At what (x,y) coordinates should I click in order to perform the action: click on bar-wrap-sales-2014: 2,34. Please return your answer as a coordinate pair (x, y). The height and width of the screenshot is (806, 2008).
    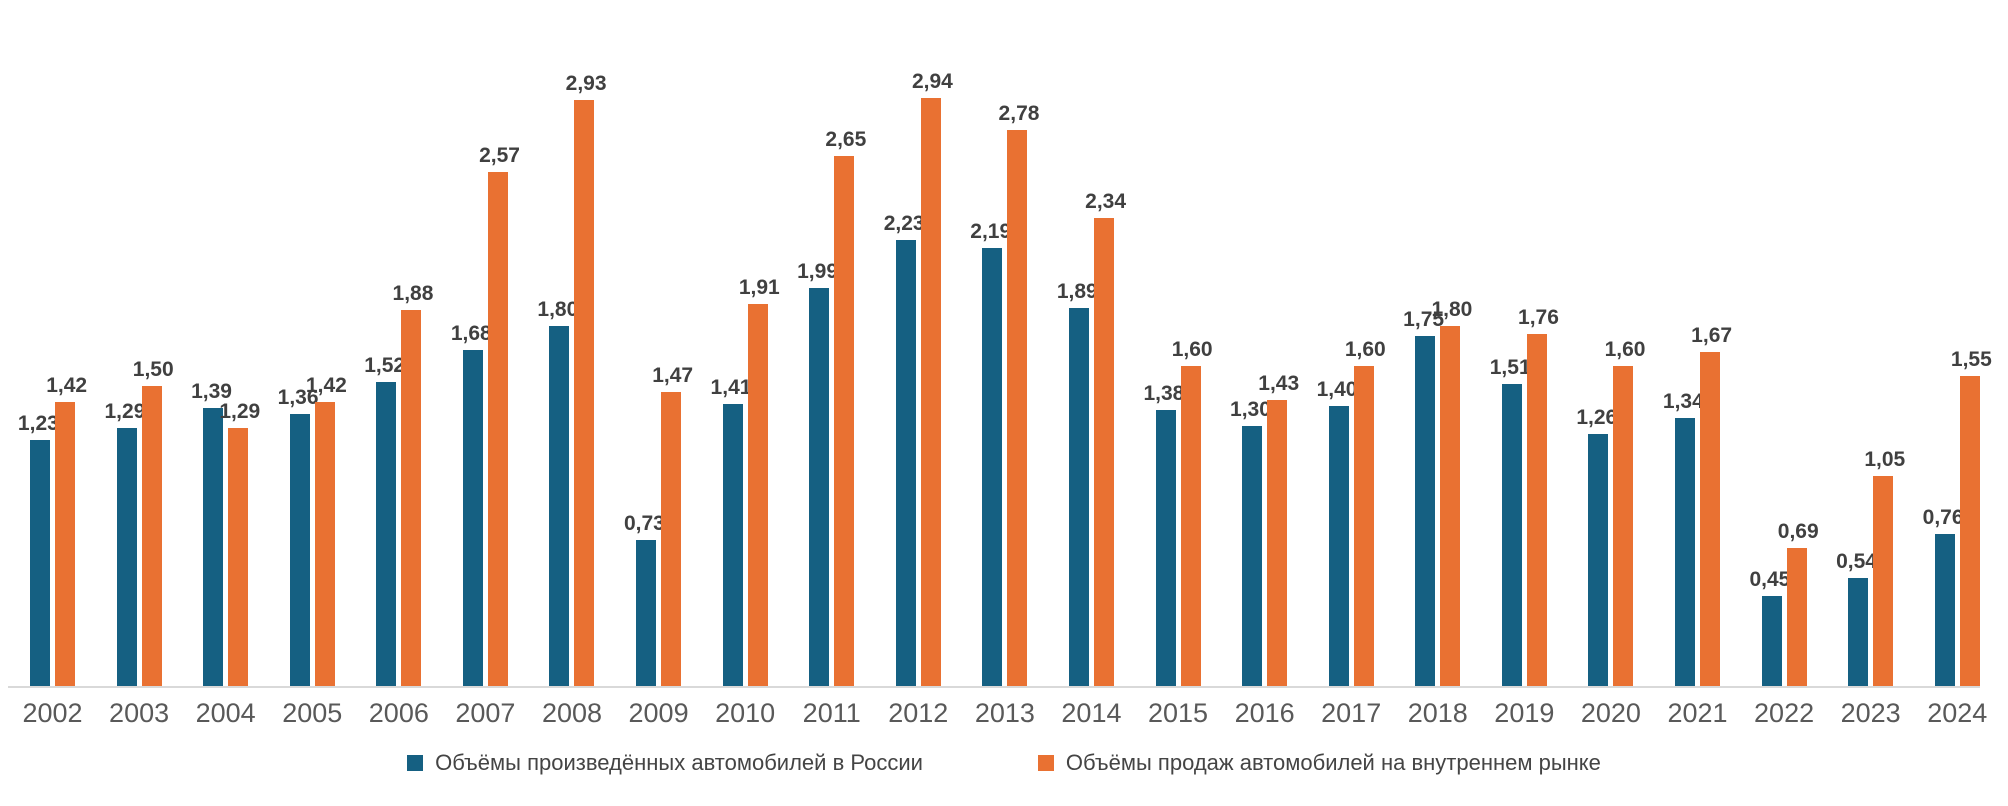
    Looking at the image, I should click on (1105, 438).